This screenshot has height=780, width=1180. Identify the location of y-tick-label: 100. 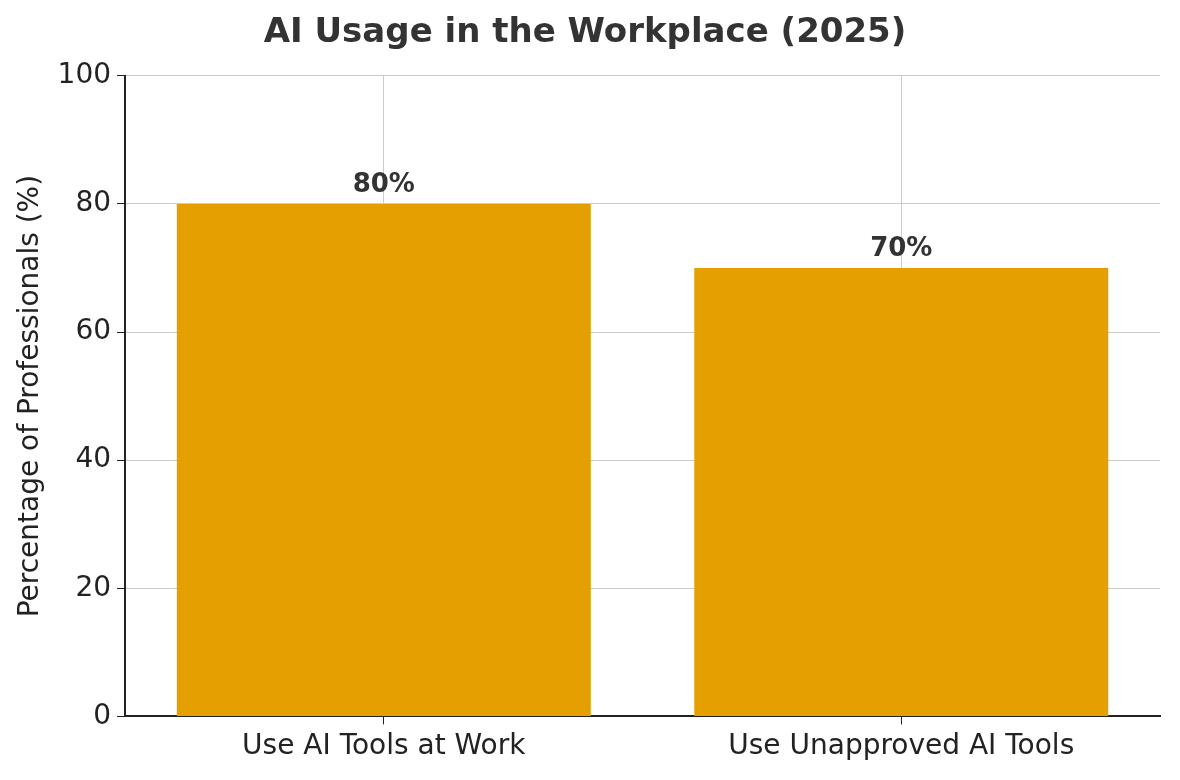
(84, 74).